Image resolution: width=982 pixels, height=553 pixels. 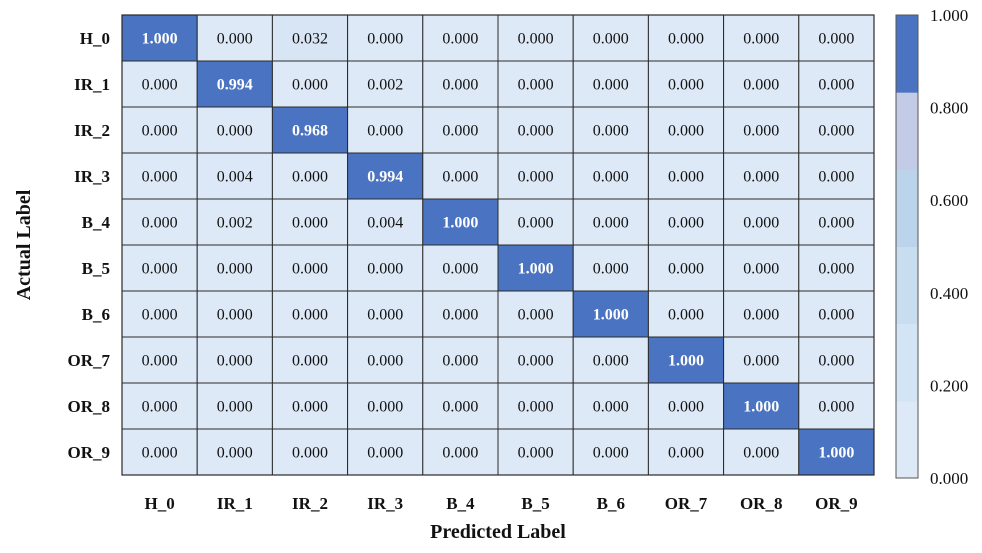 I want to click on x-tick-label: IR_3, so click(x=385, y=503).